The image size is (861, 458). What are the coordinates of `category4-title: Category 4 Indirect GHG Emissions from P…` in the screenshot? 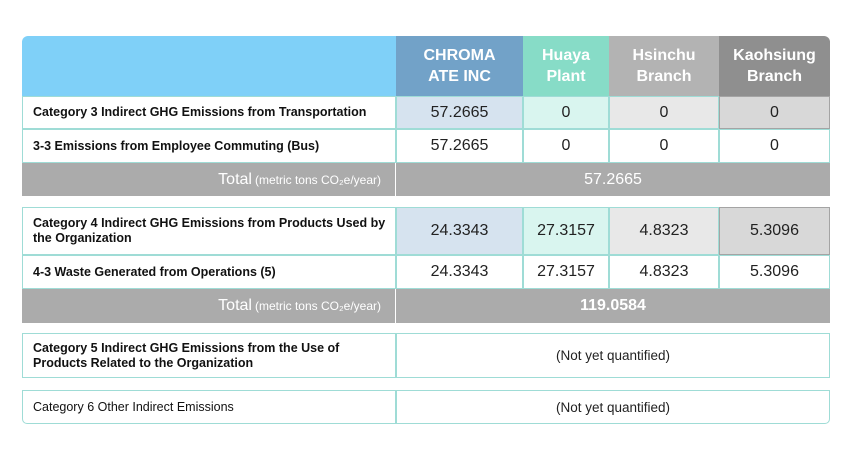 It's located at (209, 231).